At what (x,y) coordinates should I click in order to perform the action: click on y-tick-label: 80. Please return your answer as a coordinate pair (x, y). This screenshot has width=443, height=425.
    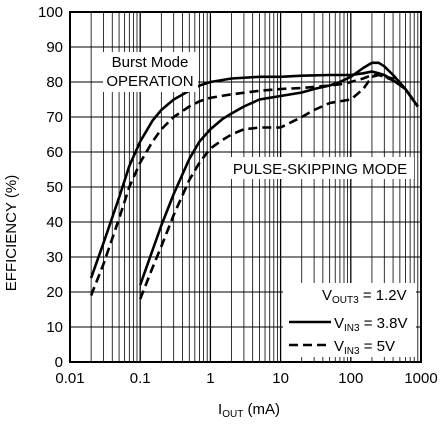
    Looking at the image, I should click on (54, 82).